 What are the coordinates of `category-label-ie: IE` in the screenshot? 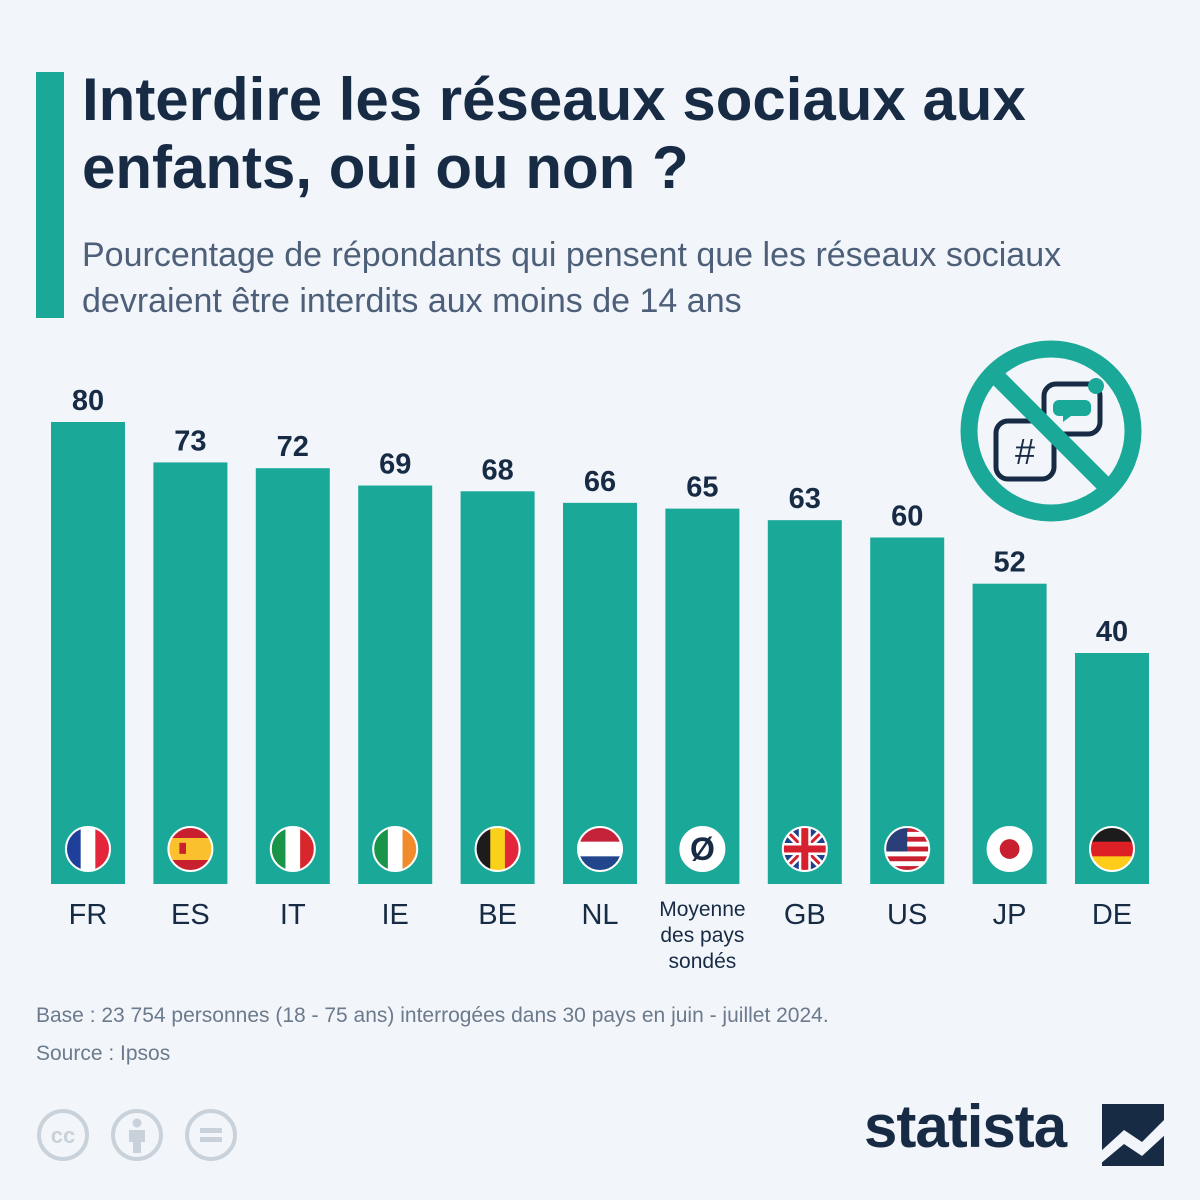 It's located at (394, 915).